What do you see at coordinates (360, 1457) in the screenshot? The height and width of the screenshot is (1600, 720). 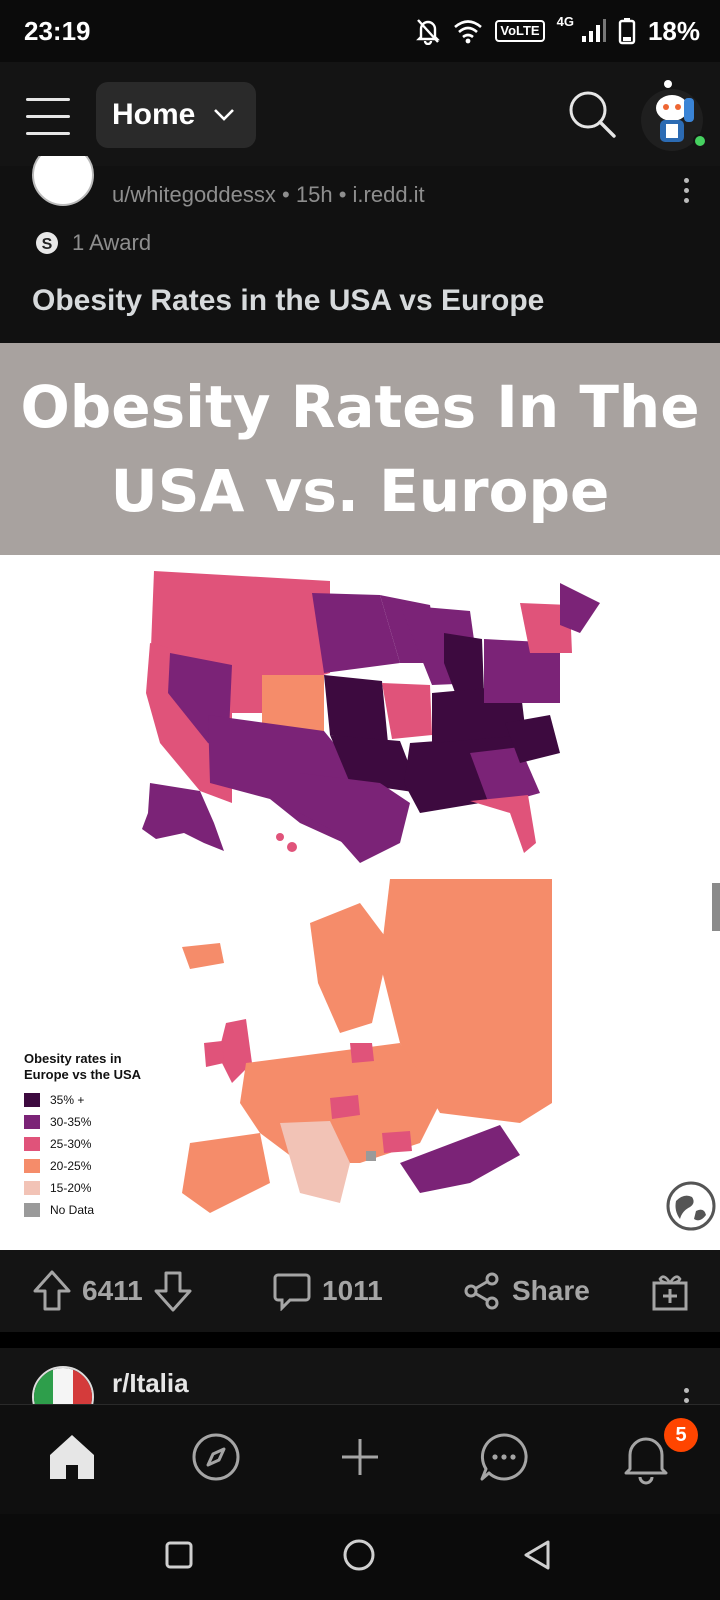 I see `plus-icon` at bounding box center [360, 1457].